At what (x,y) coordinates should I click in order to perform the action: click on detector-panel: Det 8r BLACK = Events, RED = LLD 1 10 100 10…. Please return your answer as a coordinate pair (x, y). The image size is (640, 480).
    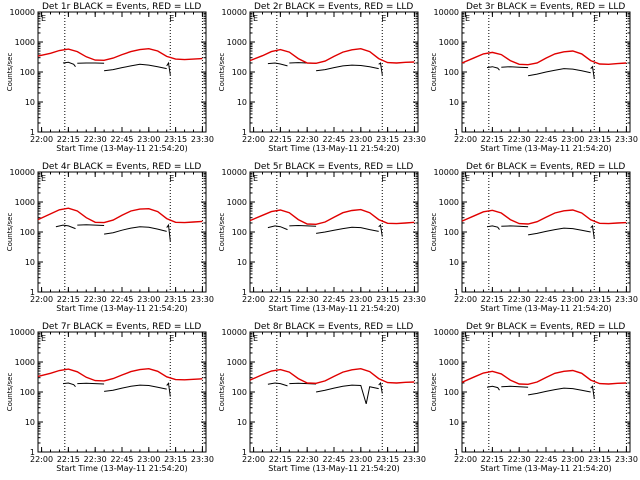
    Looking at the image, I should click on (322, 397).